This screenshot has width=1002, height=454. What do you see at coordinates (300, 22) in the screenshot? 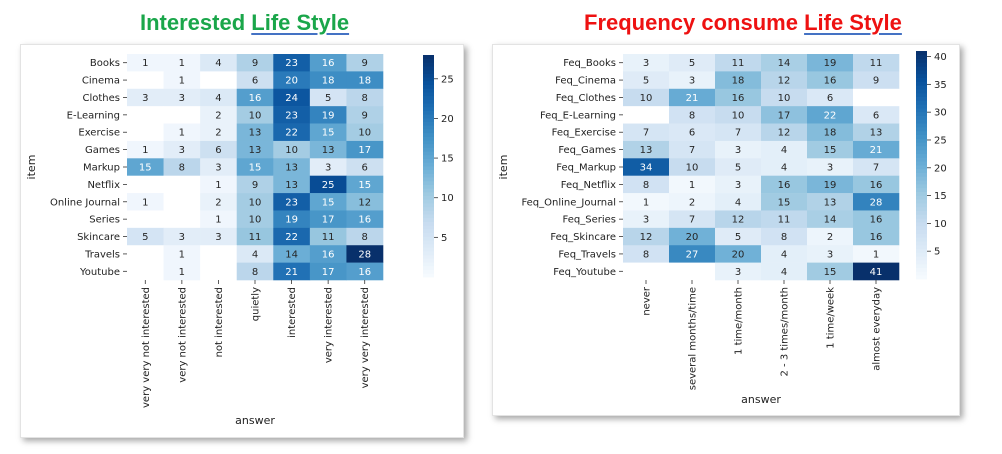
I see `left-title-underlined: Life Style` at bounding box center [300, 22].